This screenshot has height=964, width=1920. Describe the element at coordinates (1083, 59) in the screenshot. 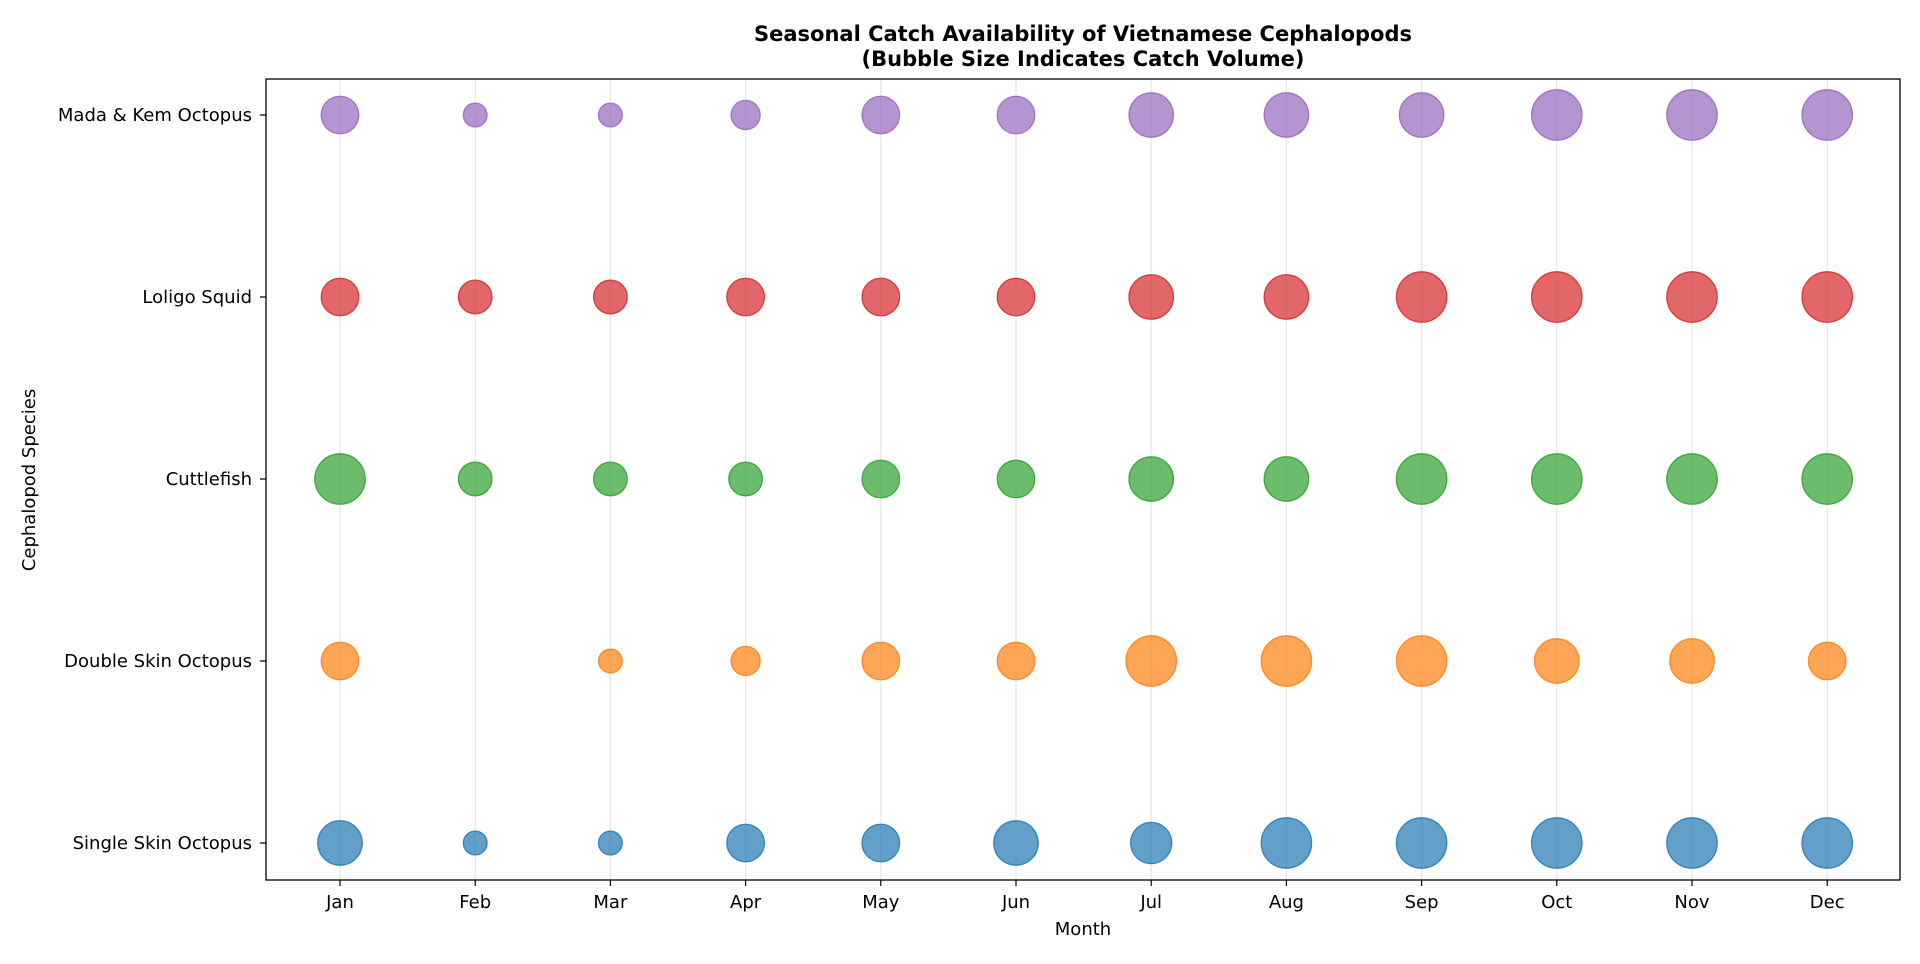

I see `chart-subtitle: (Bubble Size Indicates Catch Volume)` at that location.